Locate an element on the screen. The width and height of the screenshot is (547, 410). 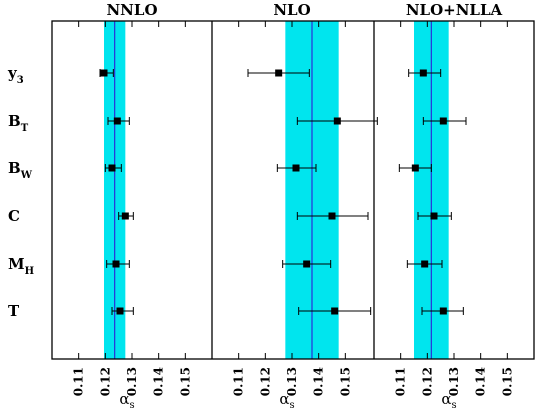
observable-label: T is located at coordinates (14, 311).